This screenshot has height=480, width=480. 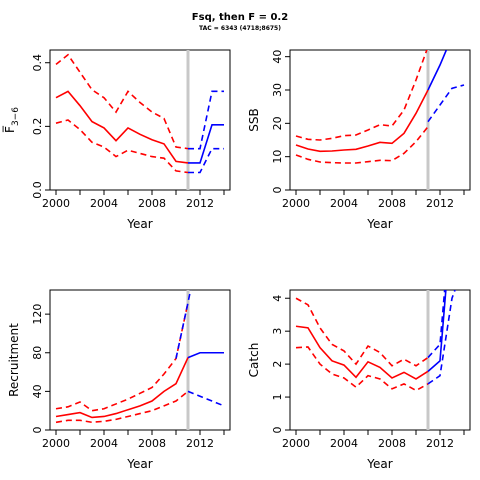 What do you see at coordinates (37, 63) in the screenshot?
I see `y-tick-label: 0.4` at bounding box center [37, 63].